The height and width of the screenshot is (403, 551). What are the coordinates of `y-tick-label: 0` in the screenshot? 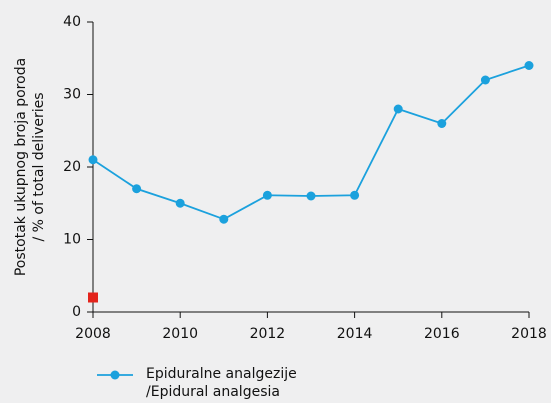 It's located at (76, 312).